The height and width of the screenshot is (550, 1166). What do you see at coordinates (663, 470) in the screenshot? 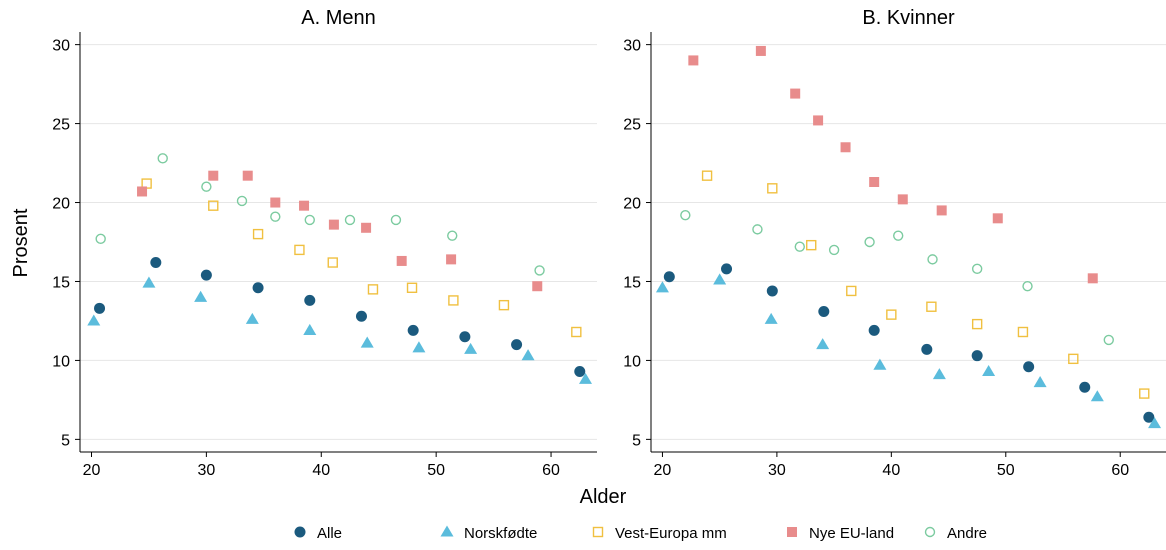
I see `x-tick-label: 20` at bounding box center [663, 470].